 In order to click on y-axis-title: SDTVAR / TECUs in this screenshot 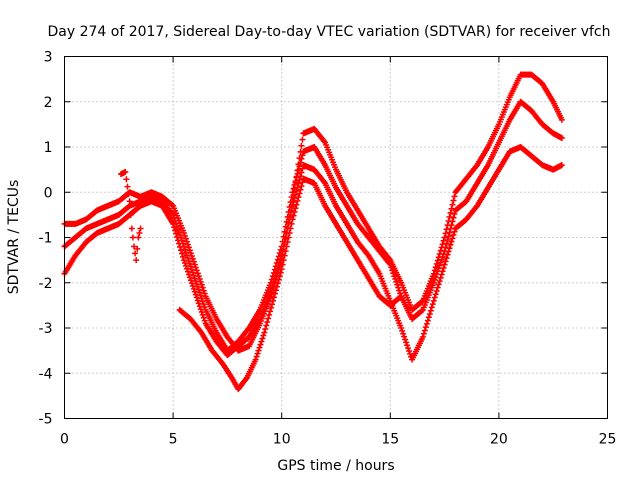, I will do `click(14, 237)`.